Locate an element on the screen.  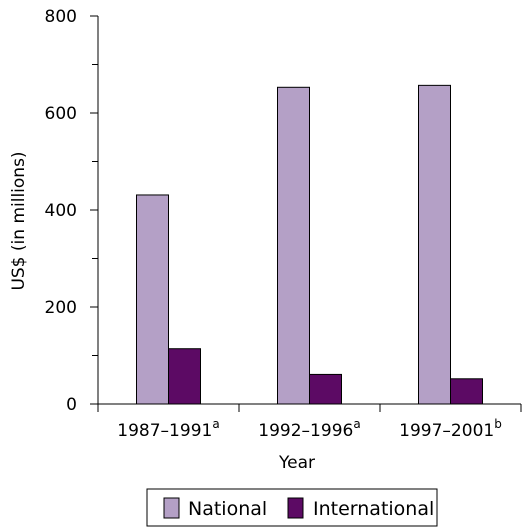
x-tick-label: 1987–1991a is located at coordinates (168, 429).